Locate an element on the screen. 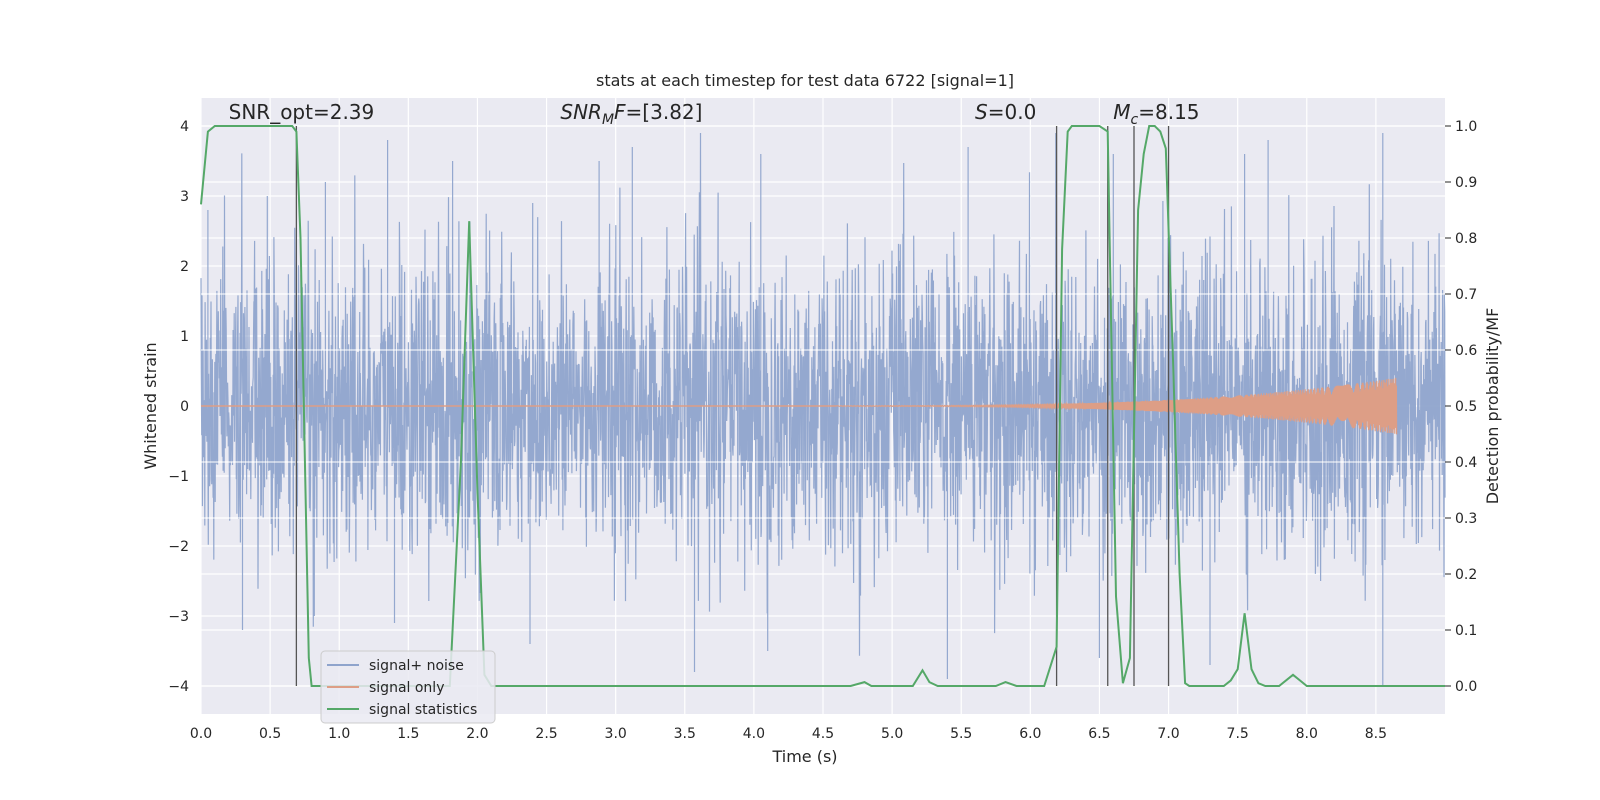 The image size is (1600, 800). x-tick-label: 0.5 is located at coordinates (270, 734).